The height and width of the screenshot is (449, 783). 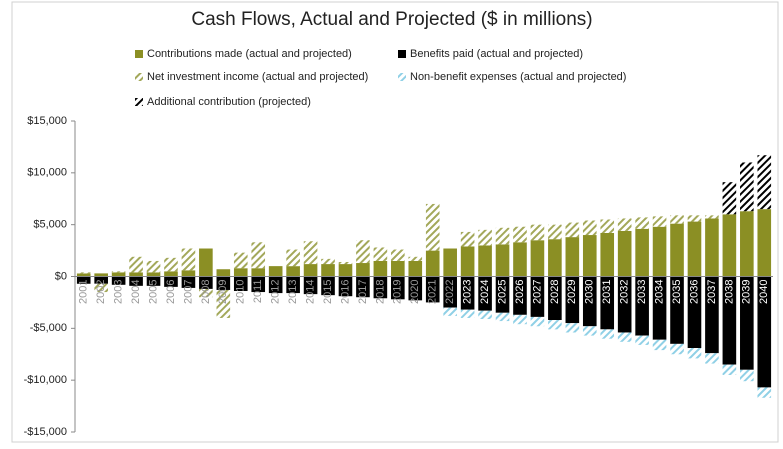 What do you see at coordinates (50, 225) in the screenshot?
I see `y-tick-label: $5,000` at bounding box center [50, 225].